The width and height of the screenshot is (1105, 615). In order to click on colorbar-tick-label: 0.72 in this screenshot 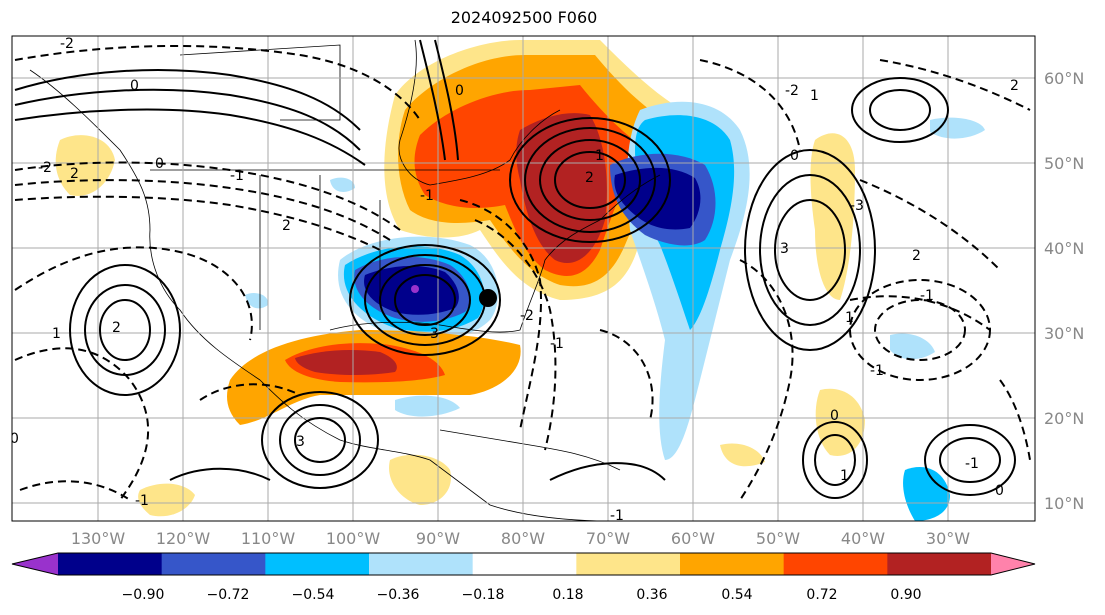, I will do `click(821, 595)`.